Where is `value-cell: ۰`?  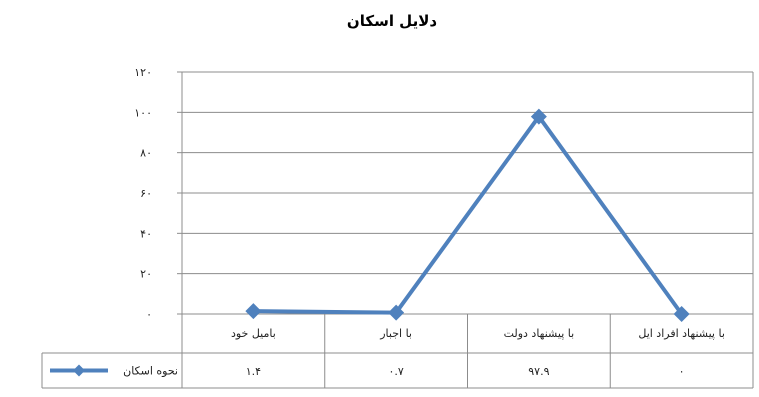 value-cell: ۰ is located at coordinates (682, 371).